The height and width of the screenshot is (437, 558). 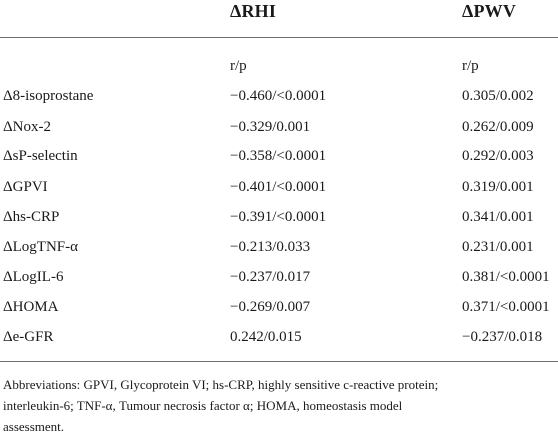 I want to click on cell-pwv: 0.231/0.001, so click(x=498, y=247).